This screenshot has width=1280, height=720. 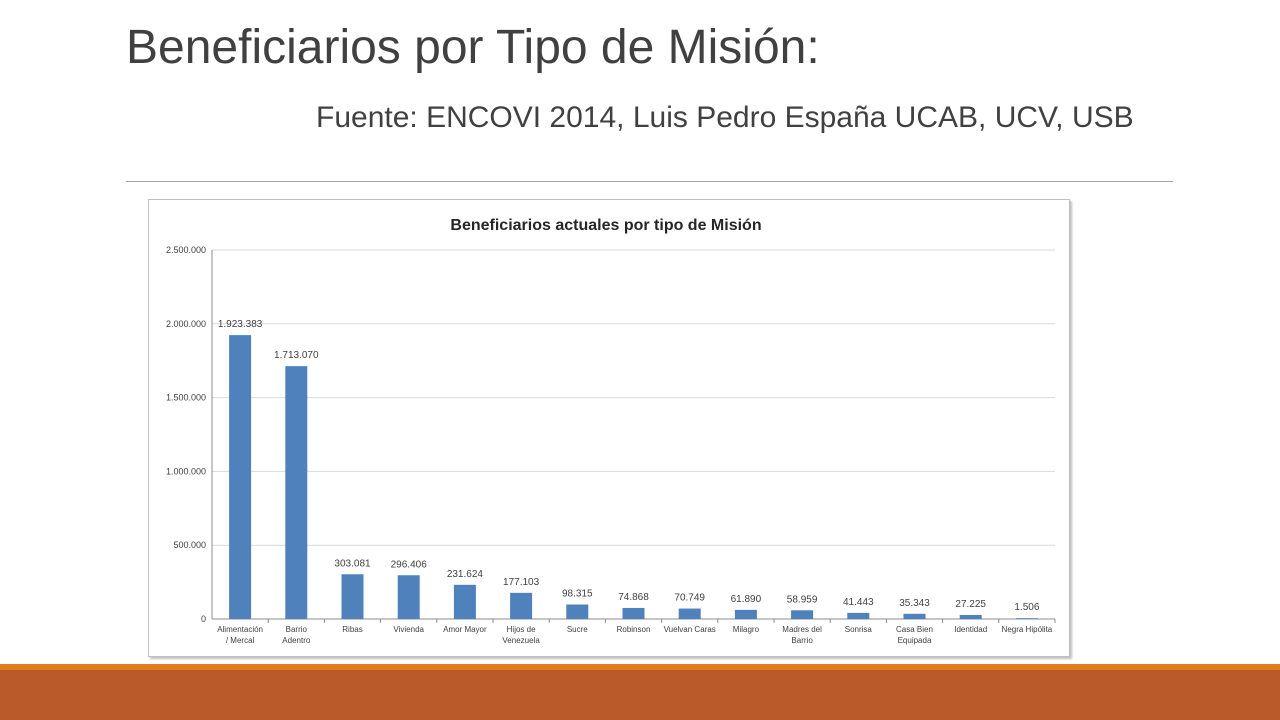 I want to click on data-label: 231.624, so click(x=465, y=574).